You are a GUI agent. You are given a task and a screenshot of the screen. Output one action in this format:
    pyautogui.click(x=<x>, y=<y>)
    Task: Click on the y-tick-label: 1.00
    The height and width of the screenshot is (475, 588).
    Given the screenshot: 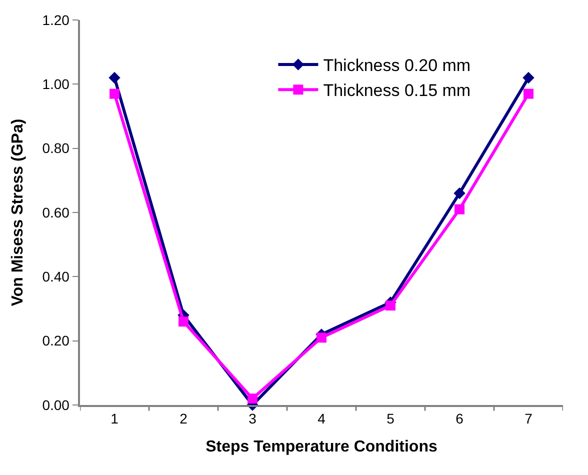 What is the action you would take?
    pyautogui.click(x=56, y=84)
    